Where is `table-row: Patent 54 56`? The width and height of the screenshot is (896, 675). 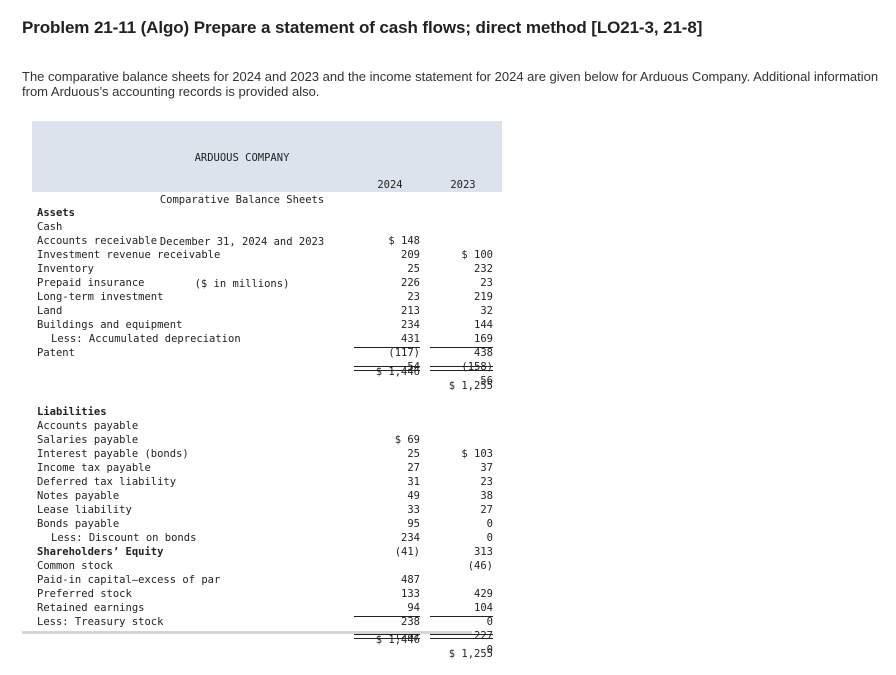 table-row: Patent 54 56 is located at coordinates (267, 359).